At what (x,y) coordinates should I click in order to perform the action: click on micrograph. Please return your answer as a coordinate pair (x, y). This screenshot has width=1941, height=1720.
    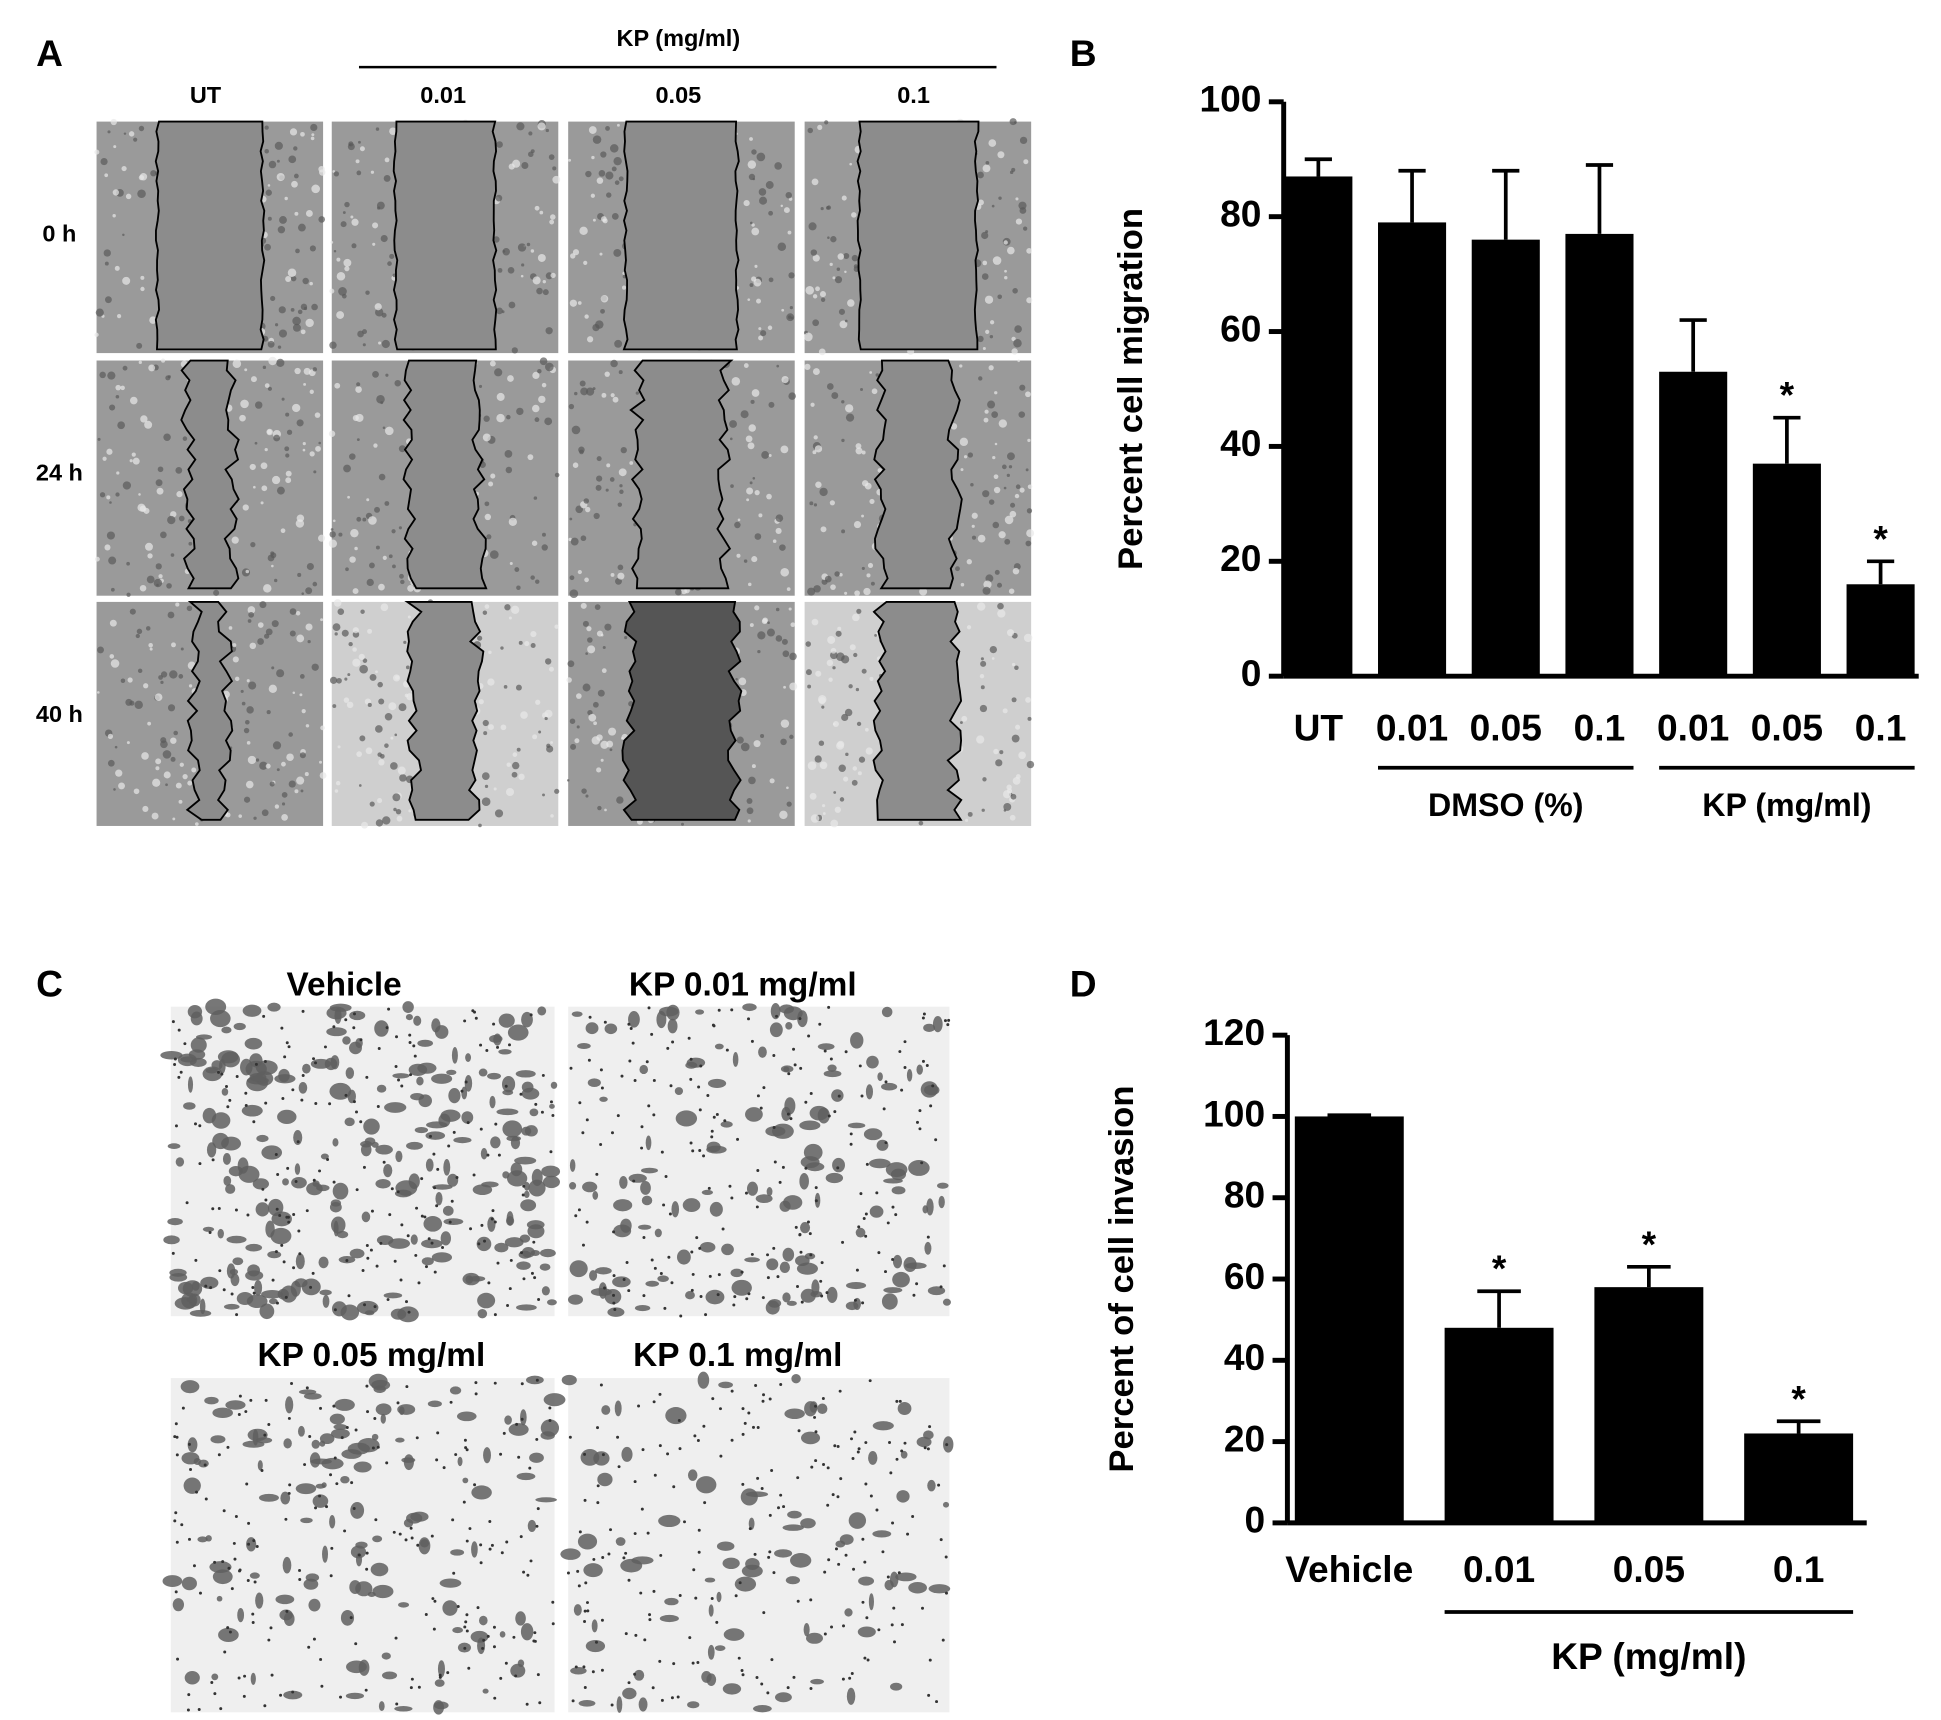
    Looking at the image, I should click on (445, 236).